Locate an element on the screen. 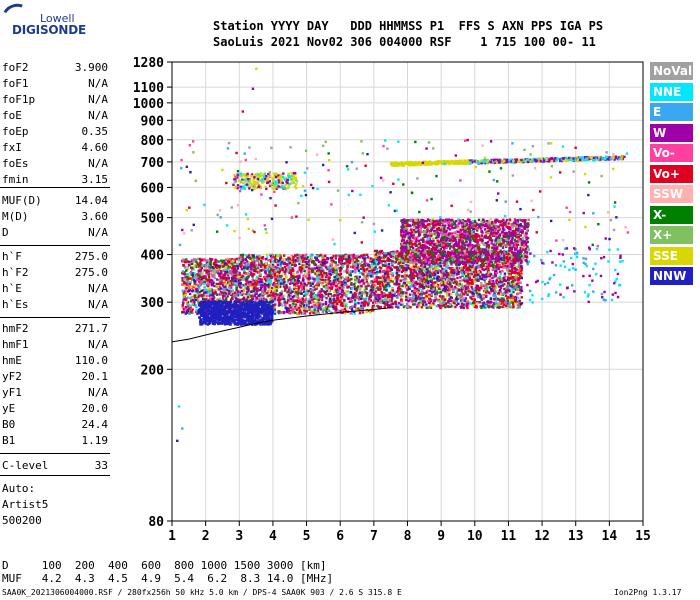  autoscaling-line1: Auto: is located at coordinates (19, 488).